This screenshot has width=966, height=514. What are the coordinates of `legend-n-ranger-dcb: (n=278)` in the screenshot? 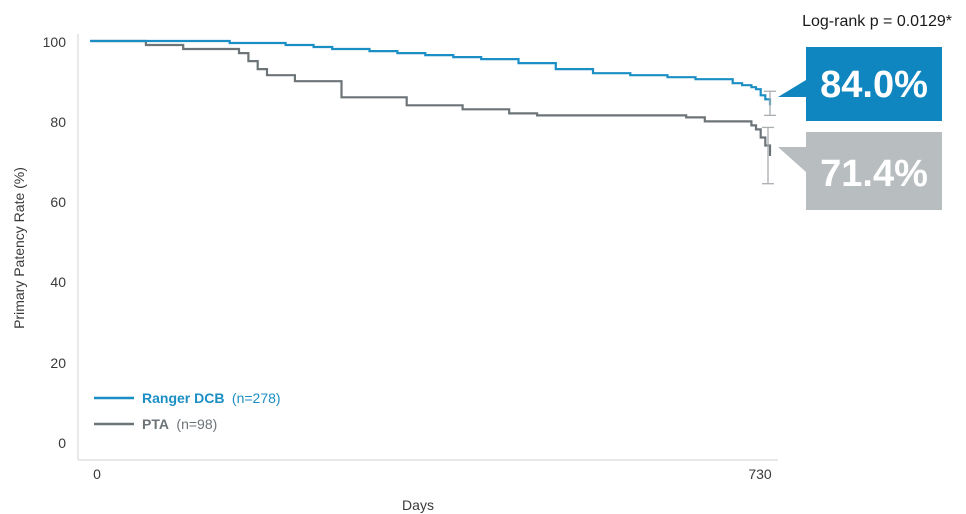 It's located at (256, 398).